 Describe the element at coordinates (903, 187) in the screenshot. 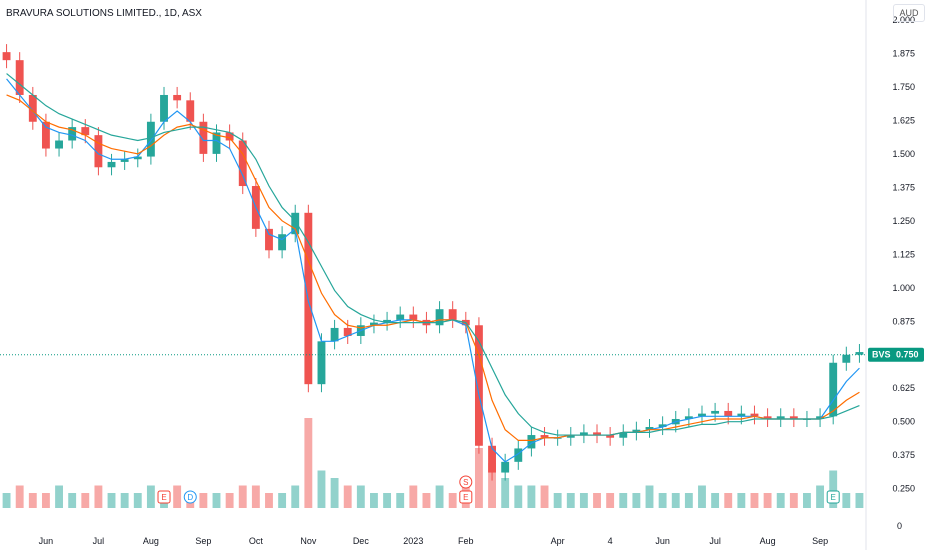

I see `y-tick-label: 1.375` at that location.